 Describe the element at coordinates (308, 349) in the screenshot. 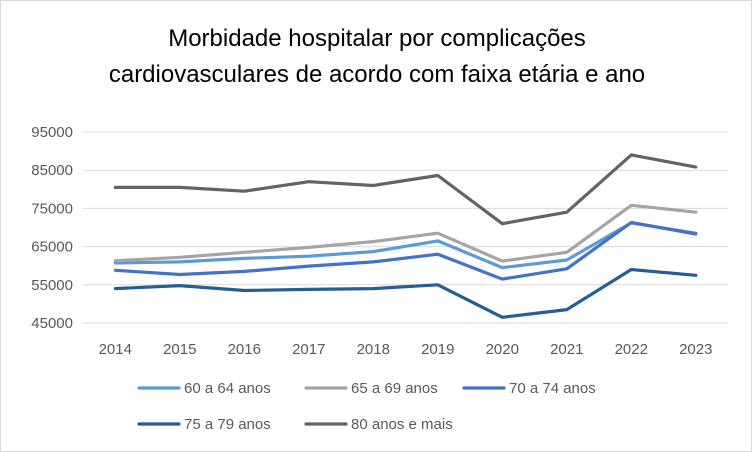

I see `x-tick-label: 2017` at that location.